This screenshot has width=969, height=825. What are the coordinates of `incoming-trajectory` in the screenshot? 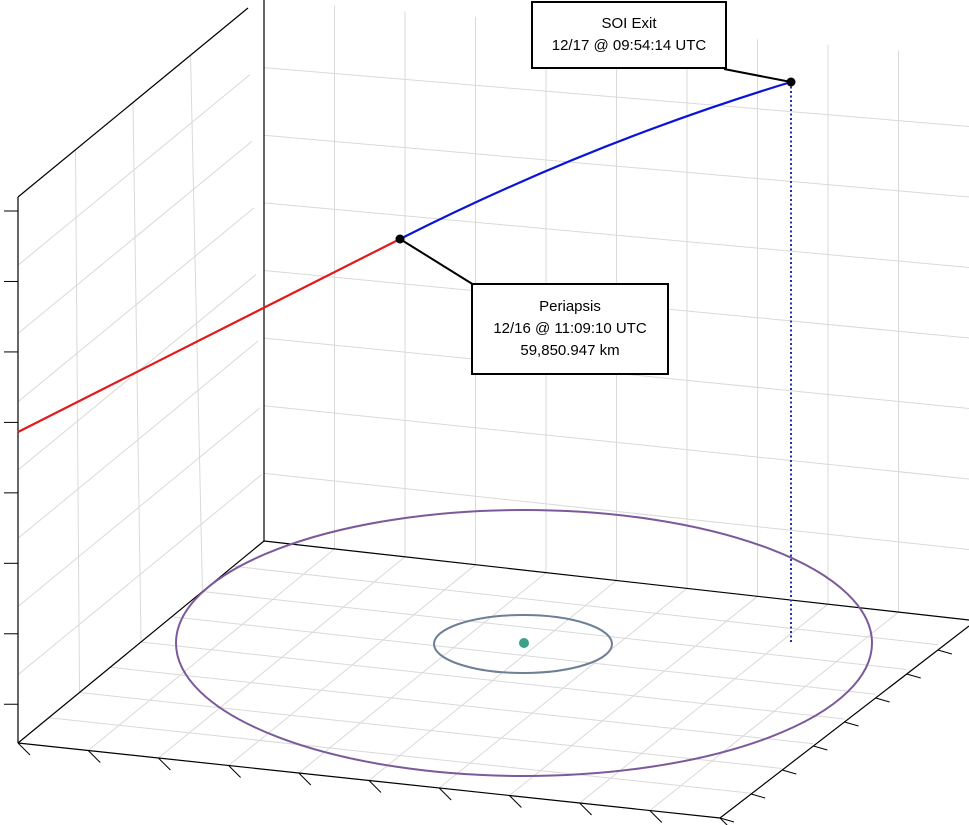 It's located at (209, 335).